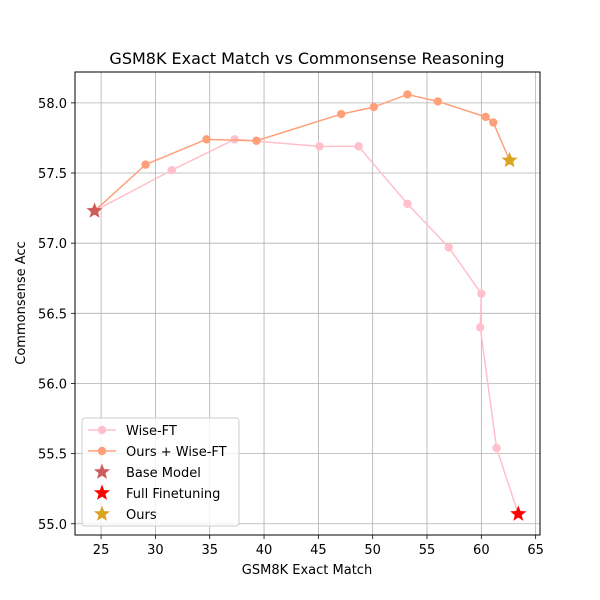 This screenshot has height=600, width=600. Describe the element at coordinates (102, 492) in the screenshot. I see `legend-marker-full-finetuning` at that location.